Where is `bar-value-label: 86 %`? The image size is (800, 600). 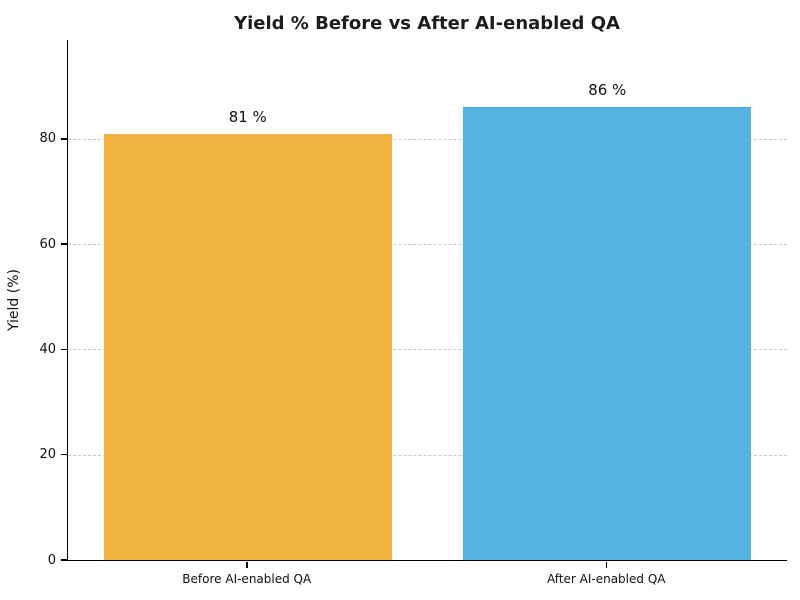
bar-value-label: 86 % is located at coordinates (607, 90).